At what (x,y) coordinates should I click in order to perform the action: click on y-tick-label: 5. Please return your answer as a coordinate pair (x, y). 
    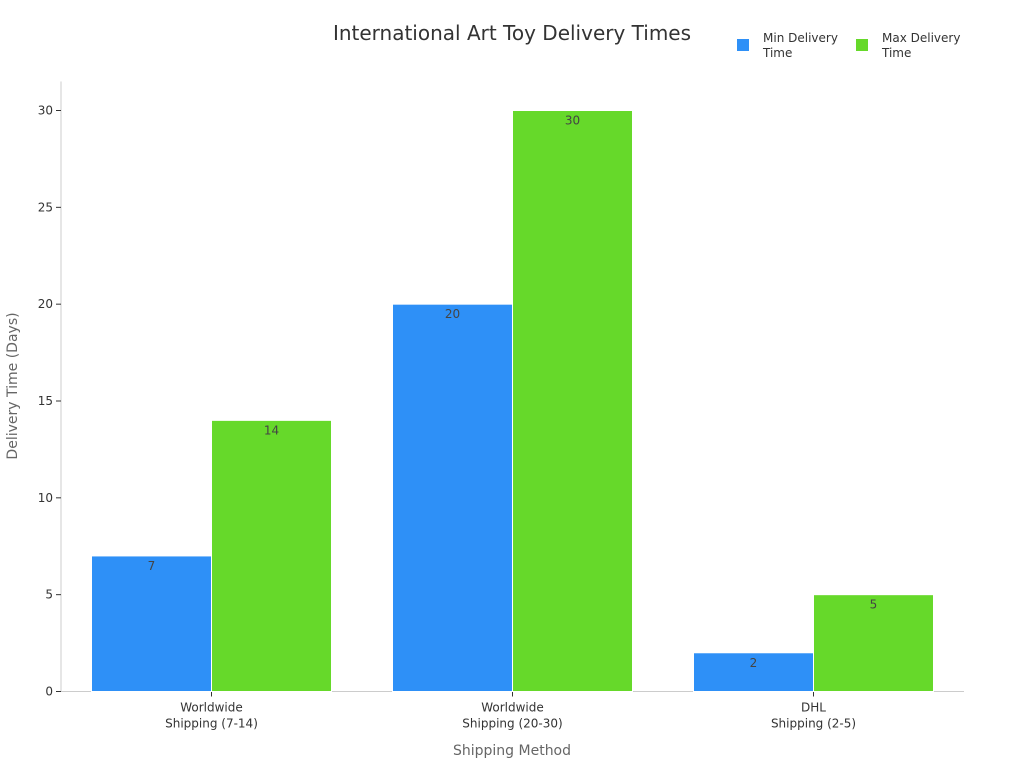
    Looking at the image, I should click on (49, 595).